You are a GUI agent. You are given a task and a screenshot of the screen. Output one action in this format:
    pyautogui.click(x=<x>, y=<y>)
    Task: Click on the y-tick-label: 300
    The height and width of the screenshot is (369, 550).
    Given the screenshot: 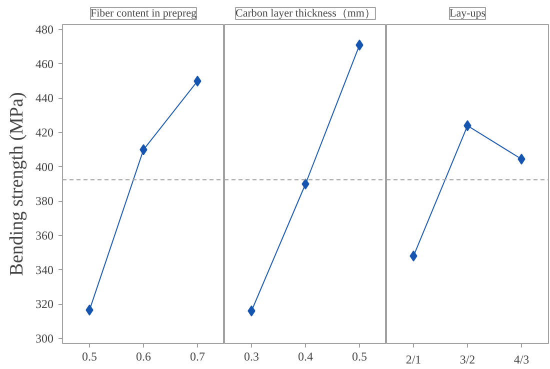 What is the action you would take?
    pyautogui.click(x=45, y=338)
    